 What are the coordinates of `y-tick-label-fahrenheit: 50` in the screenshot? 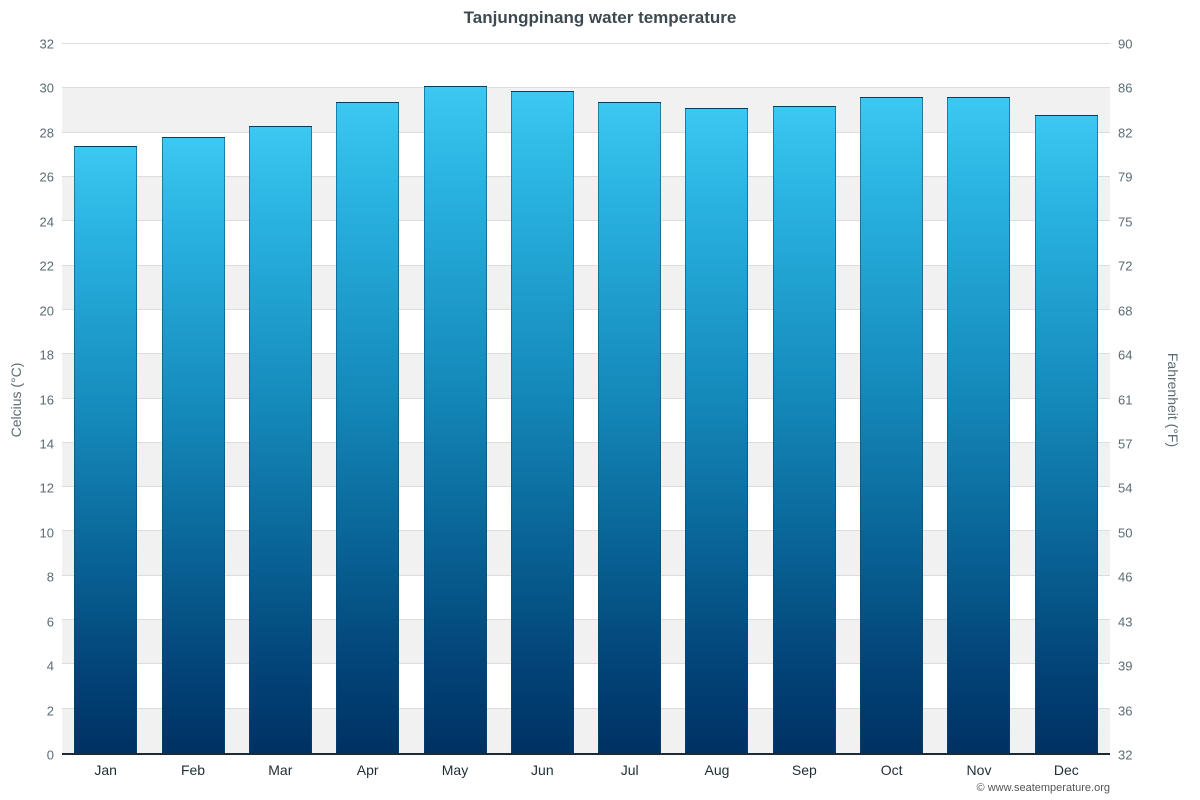 It's located at (1125, 533).